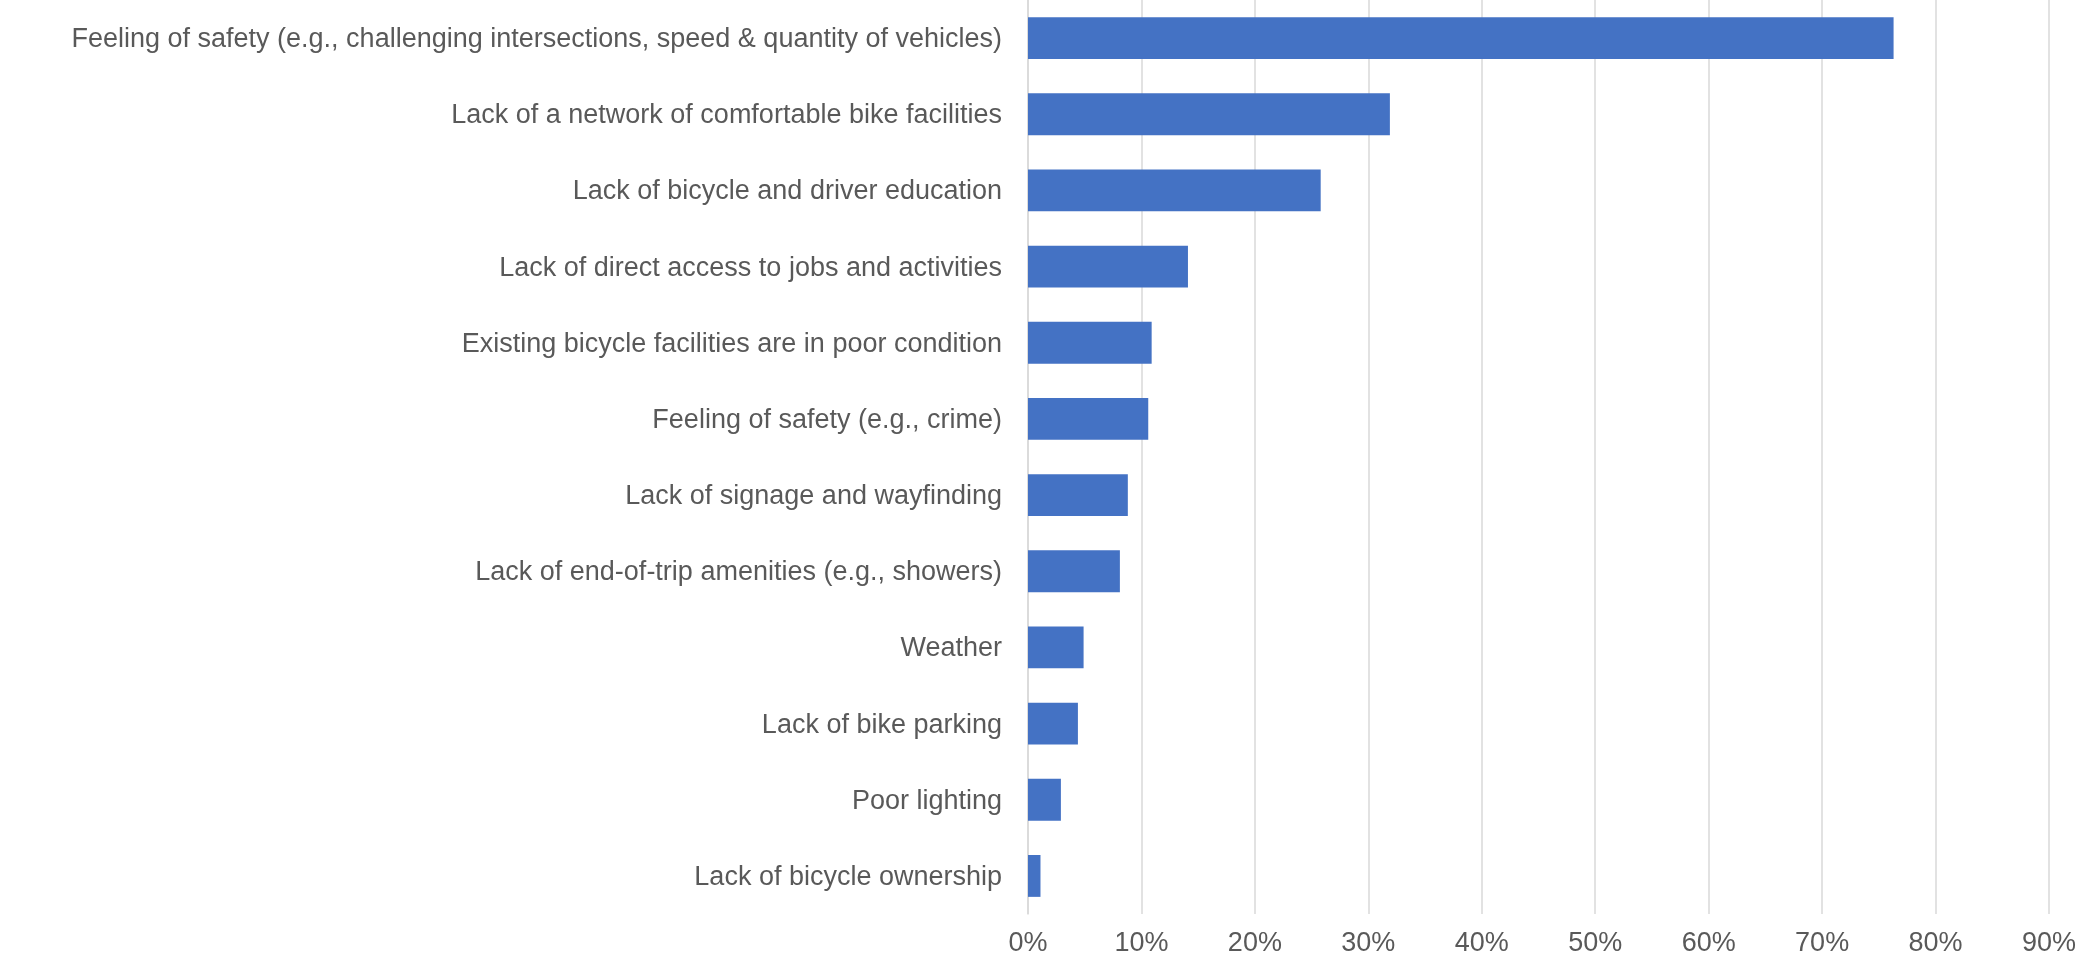 The height and width of the screenshot is (970, 2093). Describe the element at coordinates (1028, 941) in the screenshot. I see `x-tick-label: 0%` at that location.